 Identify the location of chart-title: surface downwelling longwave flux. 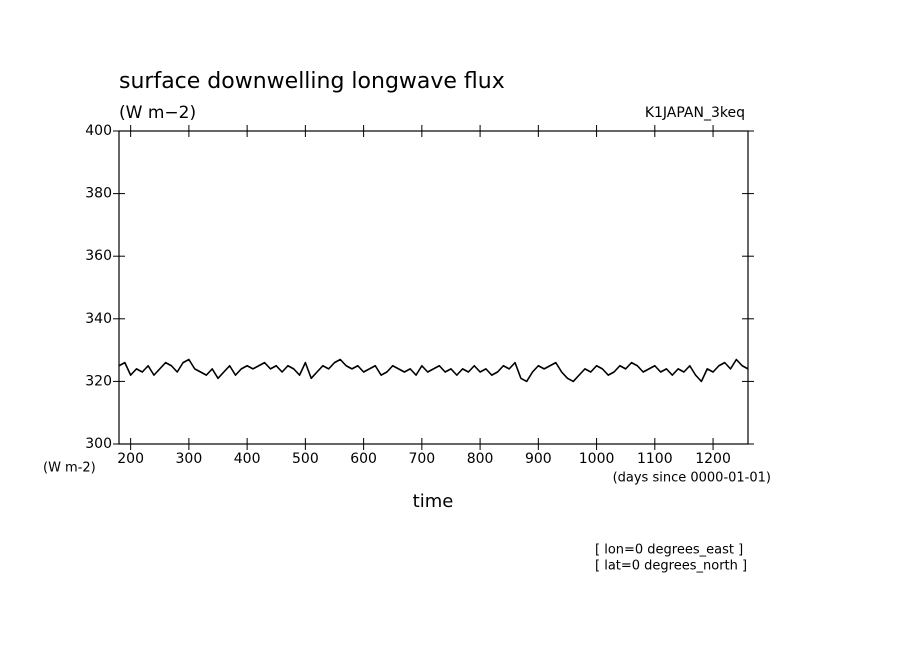
(312, 81).